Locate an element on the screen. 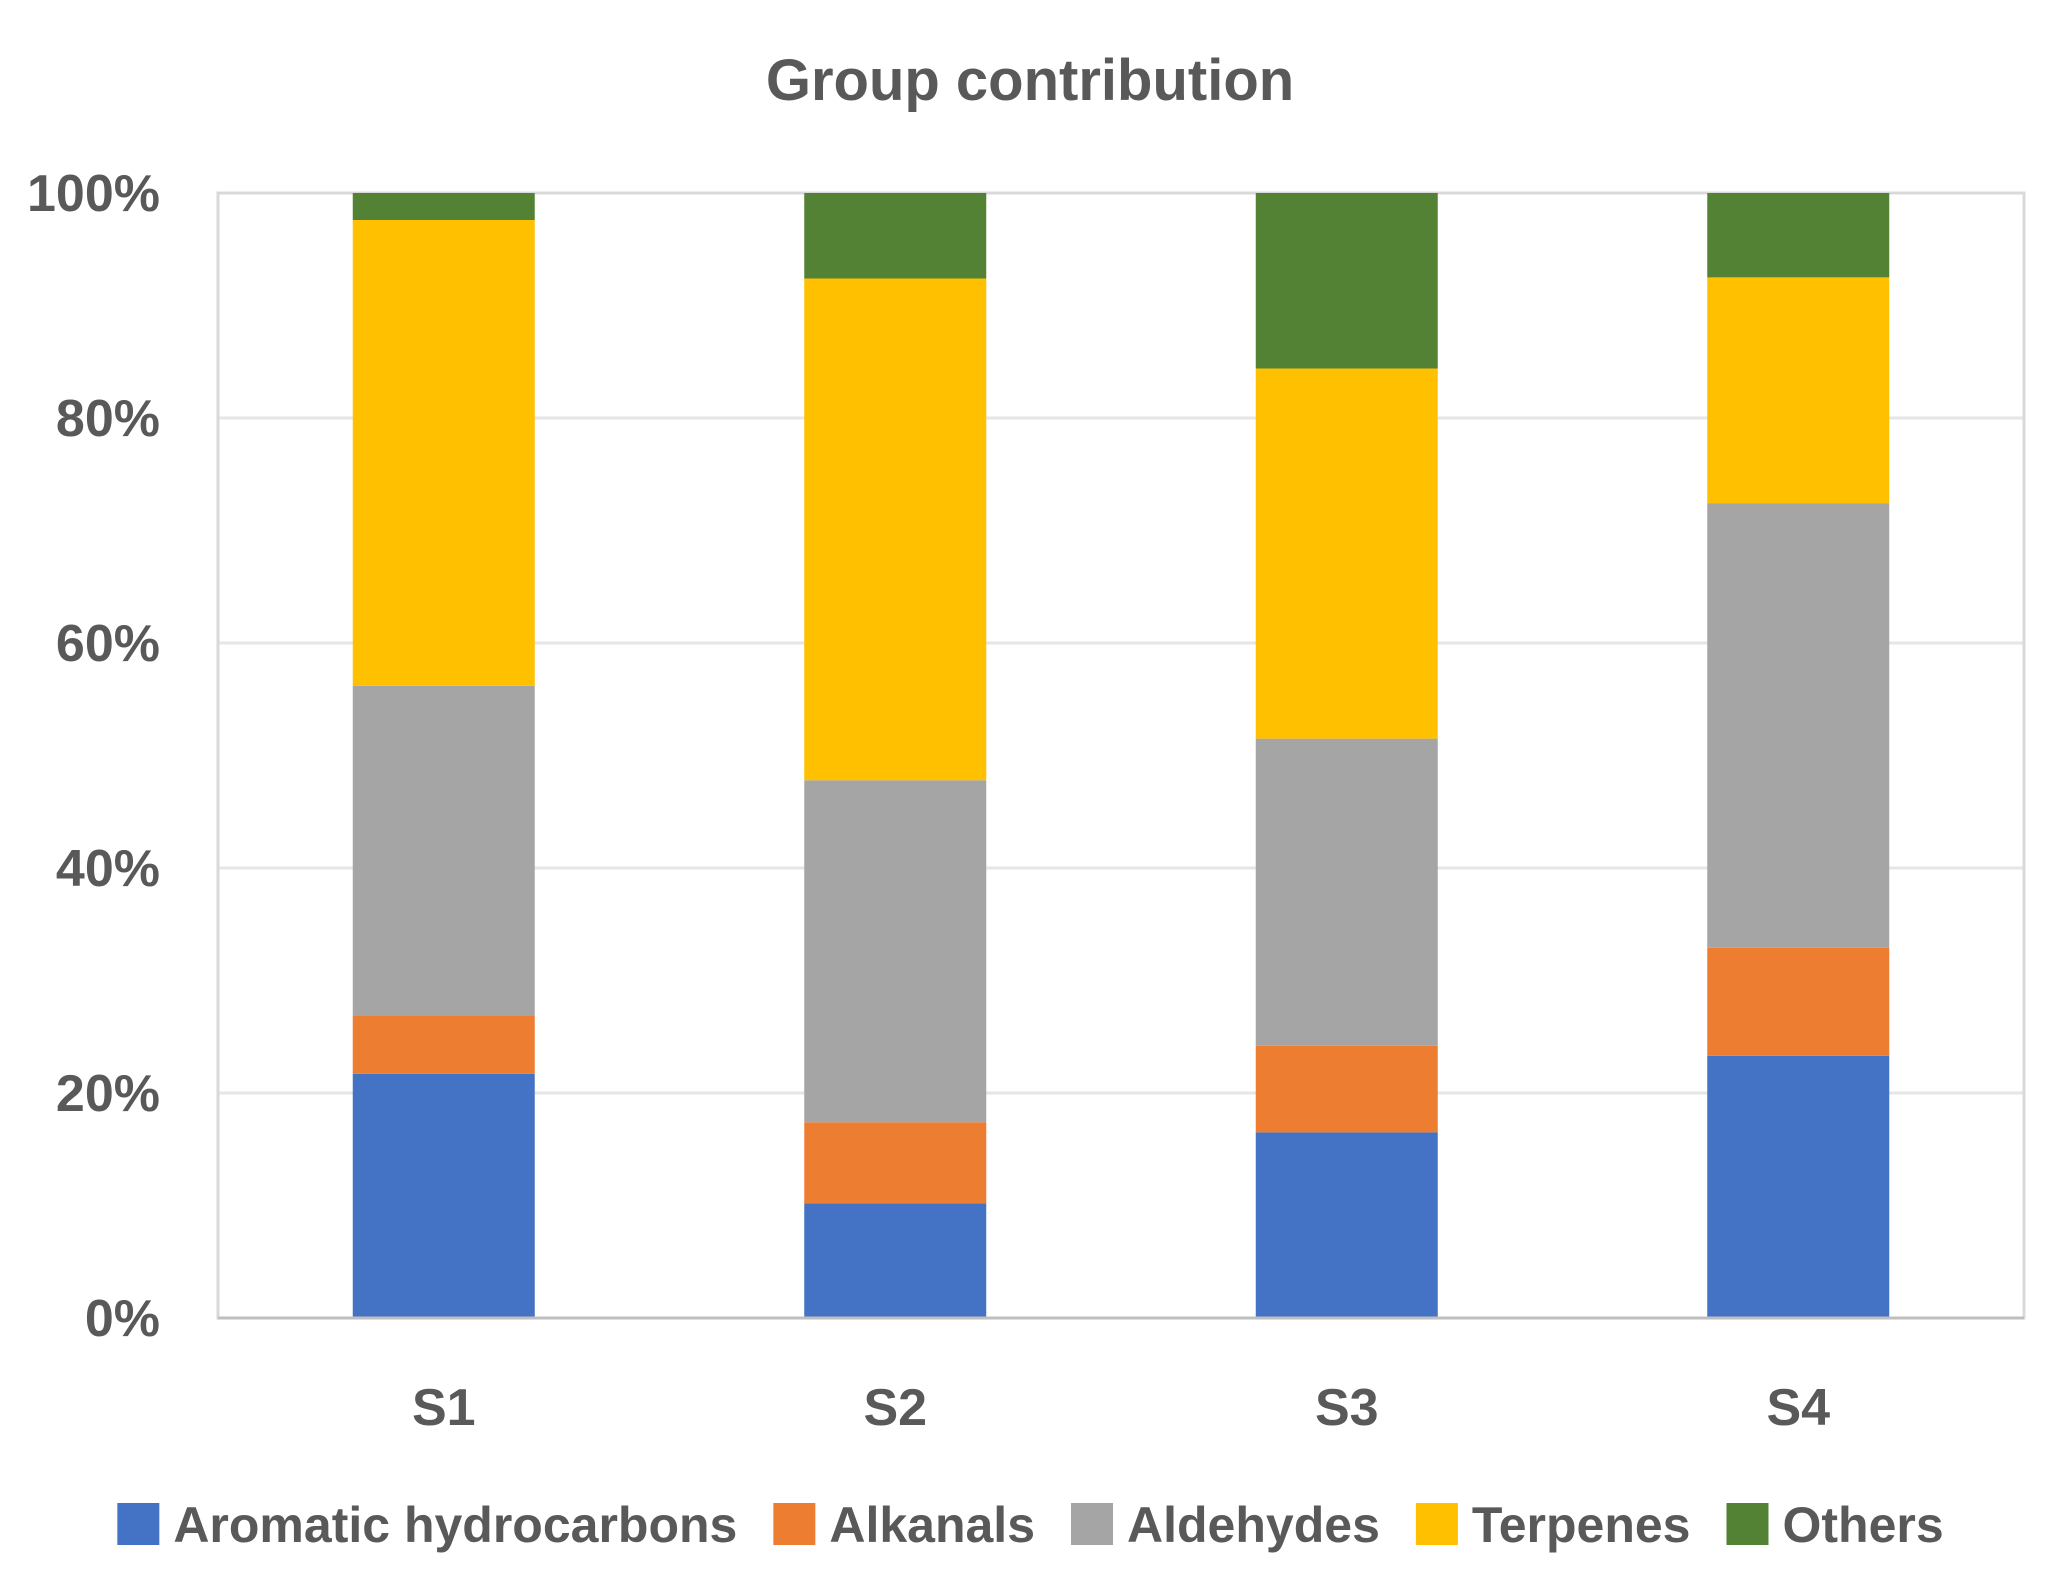 The width and height of the screenshot is (2061, 1581). y-tick-label: 100% is located at coordinates (93, 194).